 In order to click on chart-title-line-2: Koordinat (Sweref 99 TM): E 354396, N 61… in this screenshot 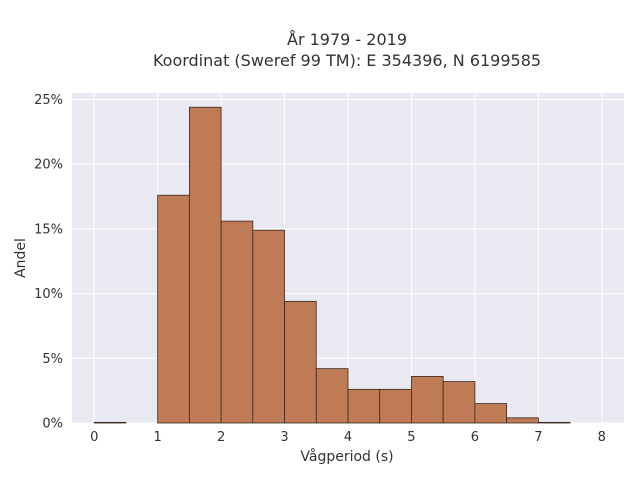, I will do `click(347, 60)`.